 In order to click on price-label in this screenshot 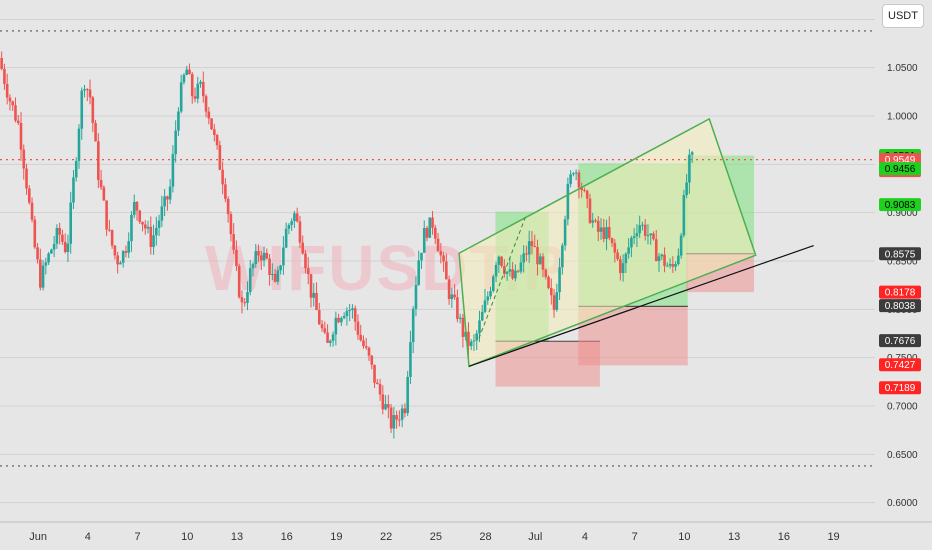, I will do `click(900, 306)`.